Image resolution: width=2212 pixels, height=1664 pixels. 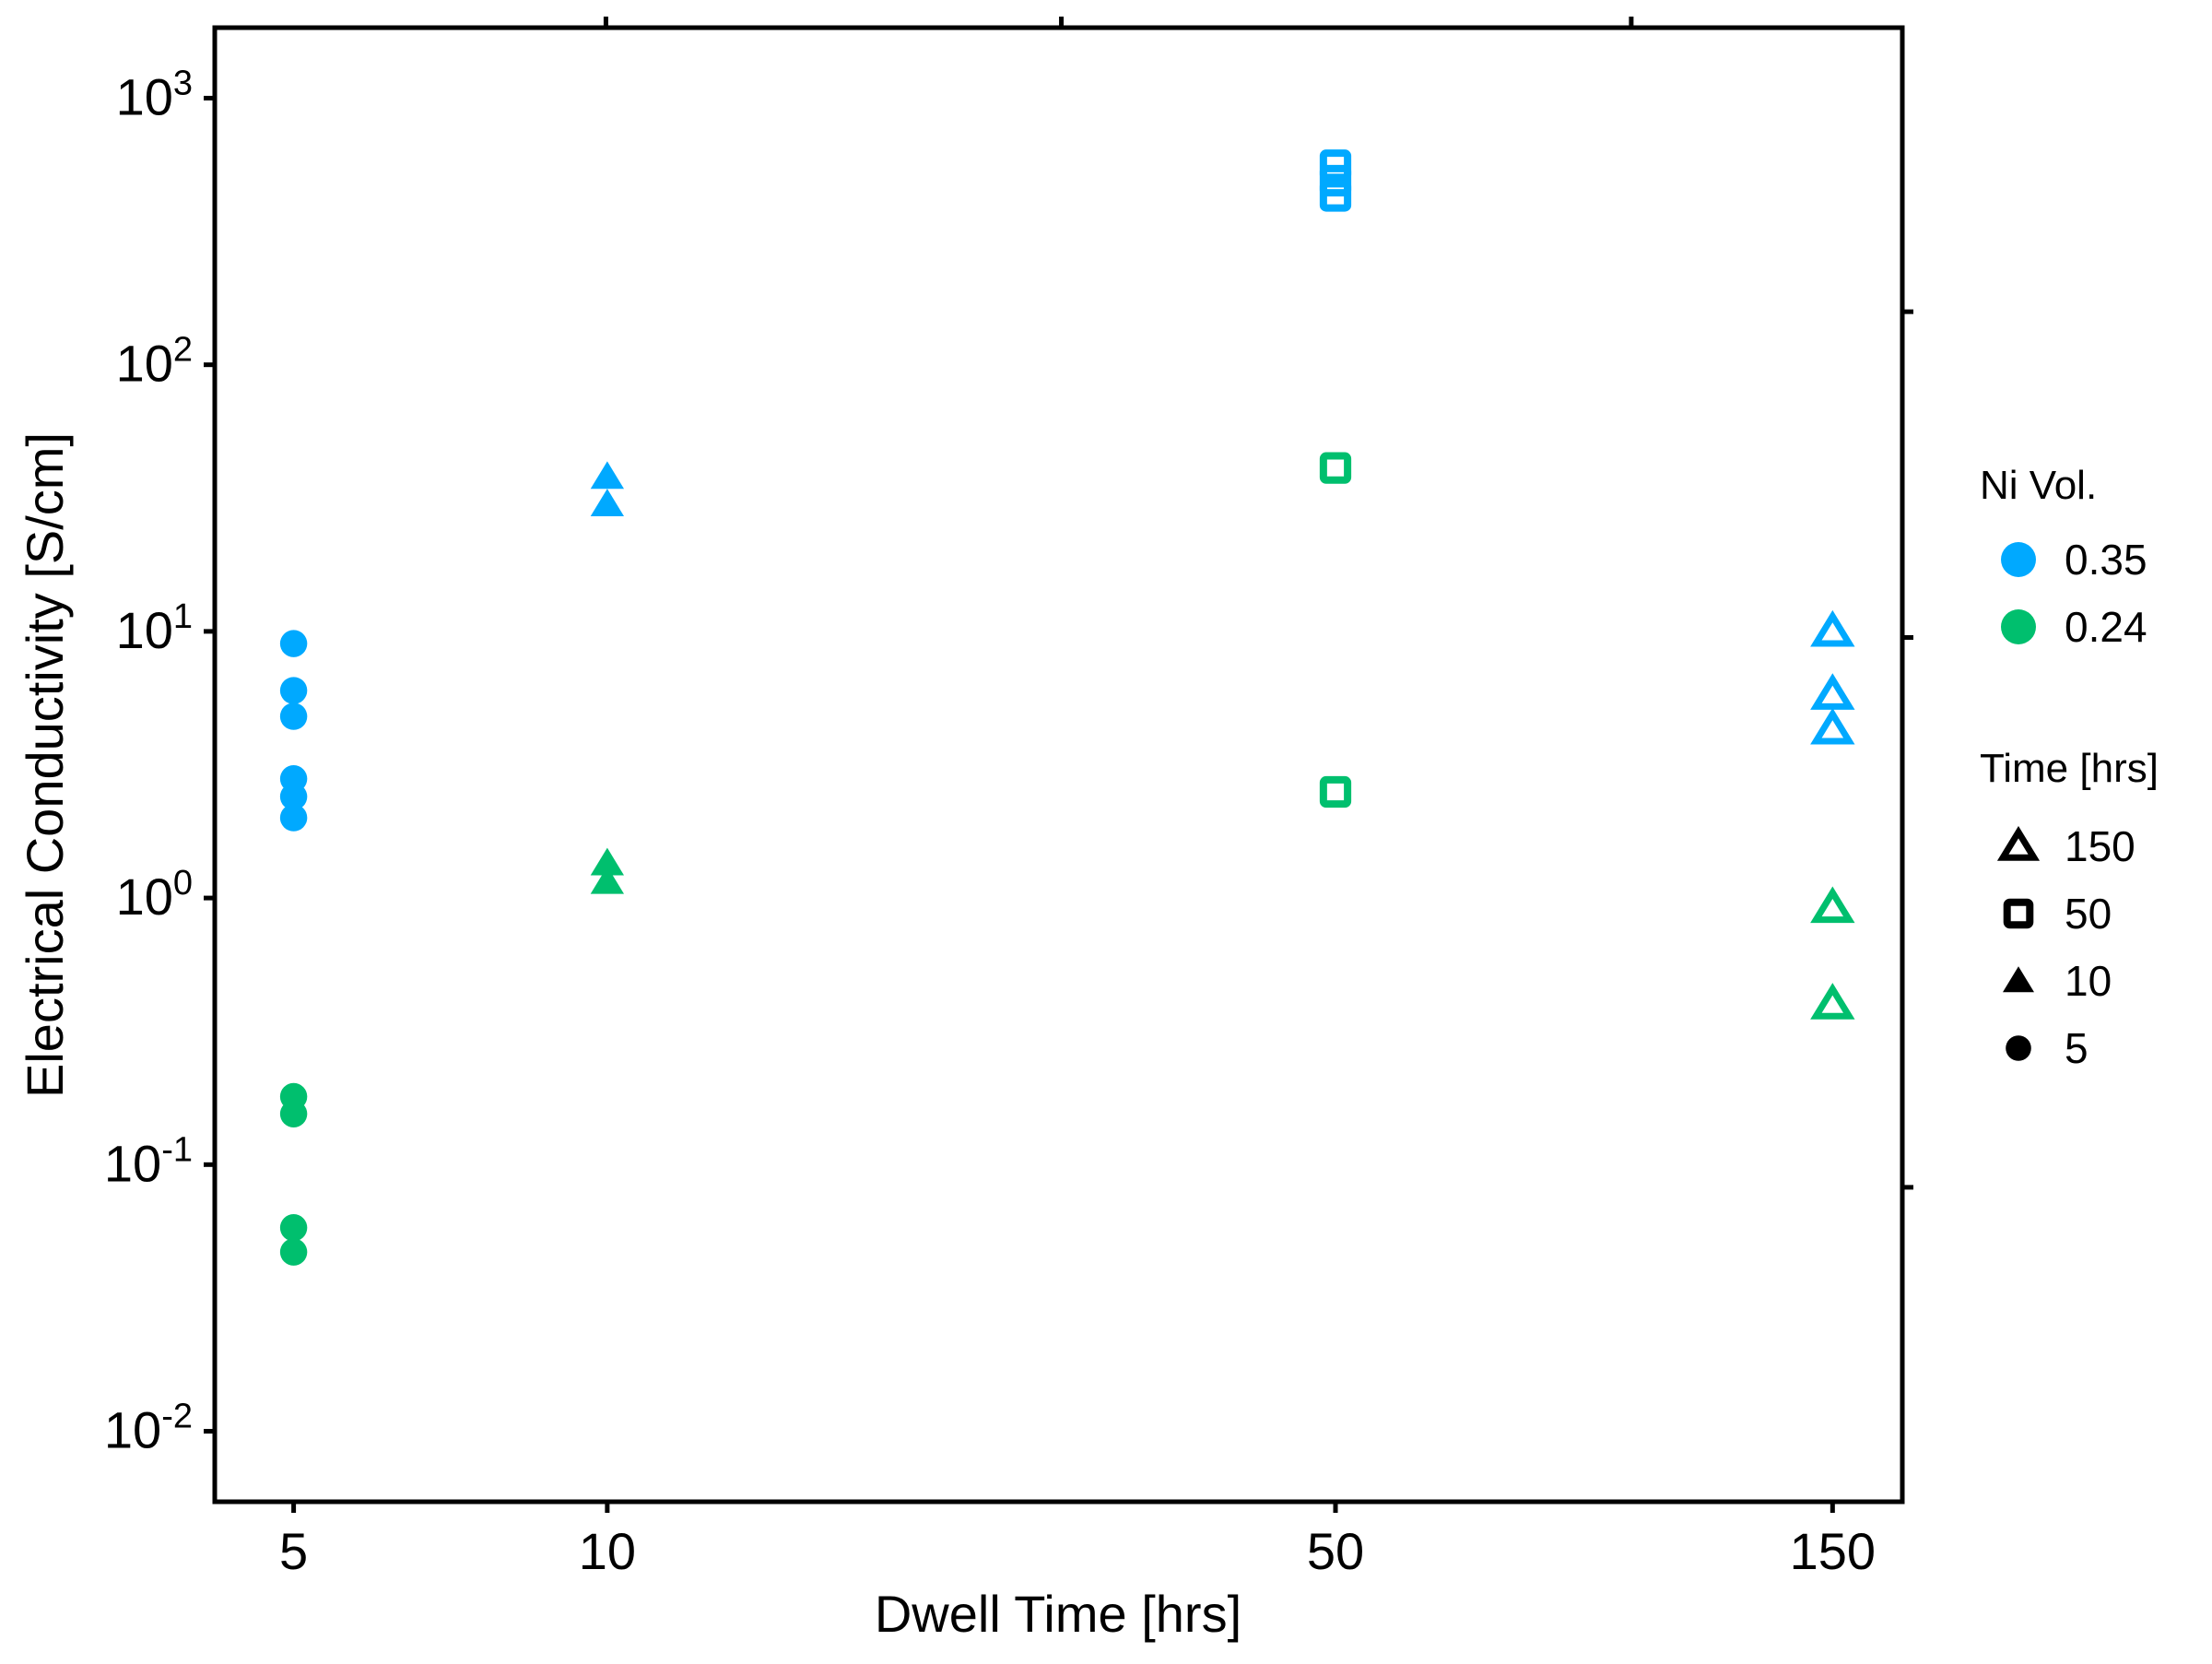 I want to click on legend-title-color: Ni Vol., so click(x=2038, y=485).